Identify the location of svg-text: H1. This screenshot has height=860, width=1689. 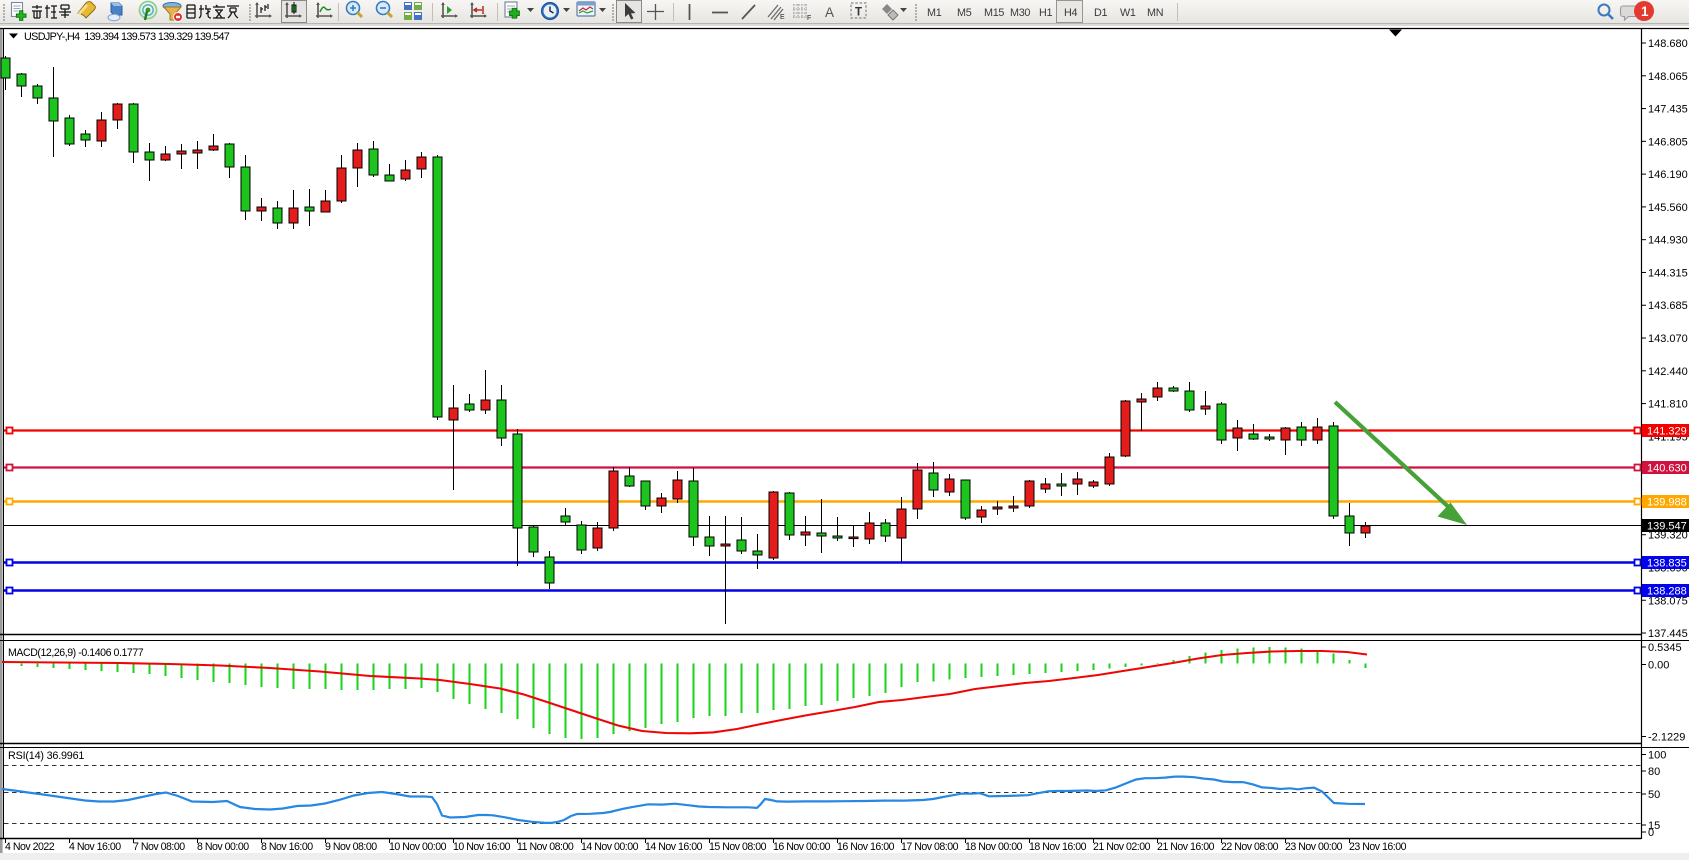
(1045, 13).